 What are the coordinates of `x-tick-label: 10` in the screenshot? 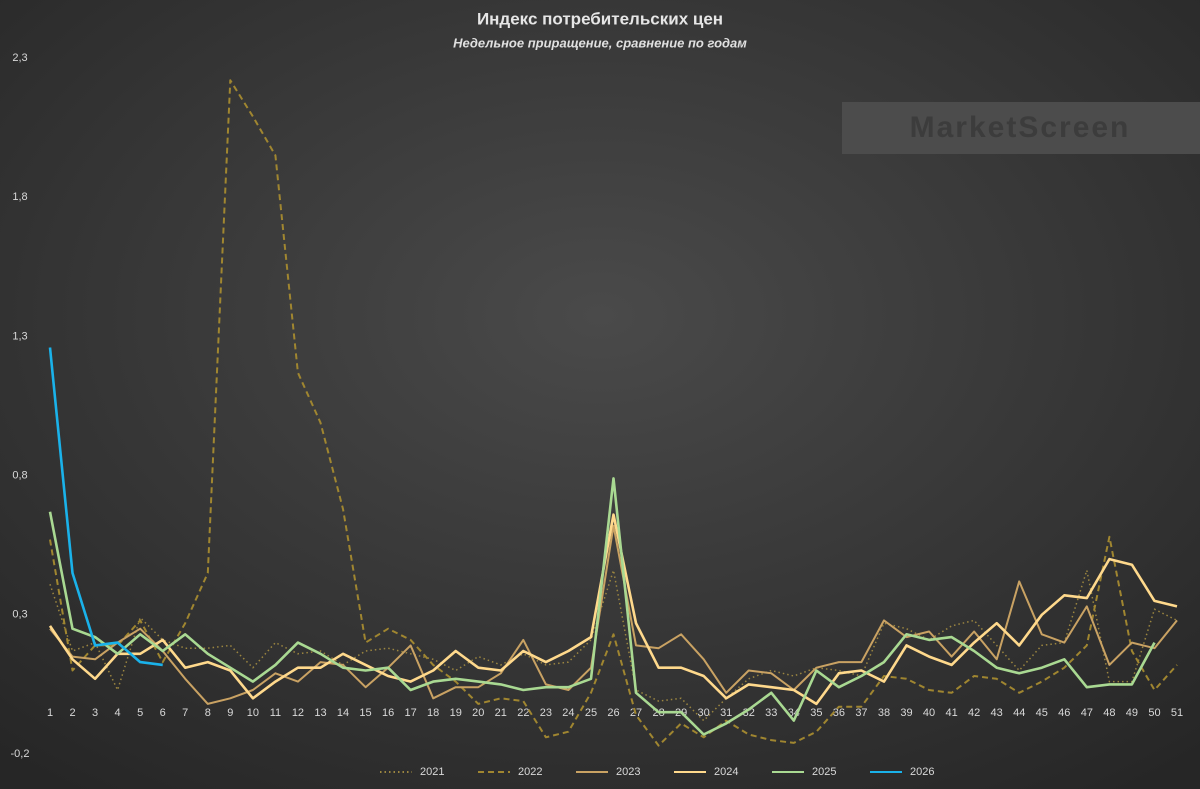 It's located at (253, 713).